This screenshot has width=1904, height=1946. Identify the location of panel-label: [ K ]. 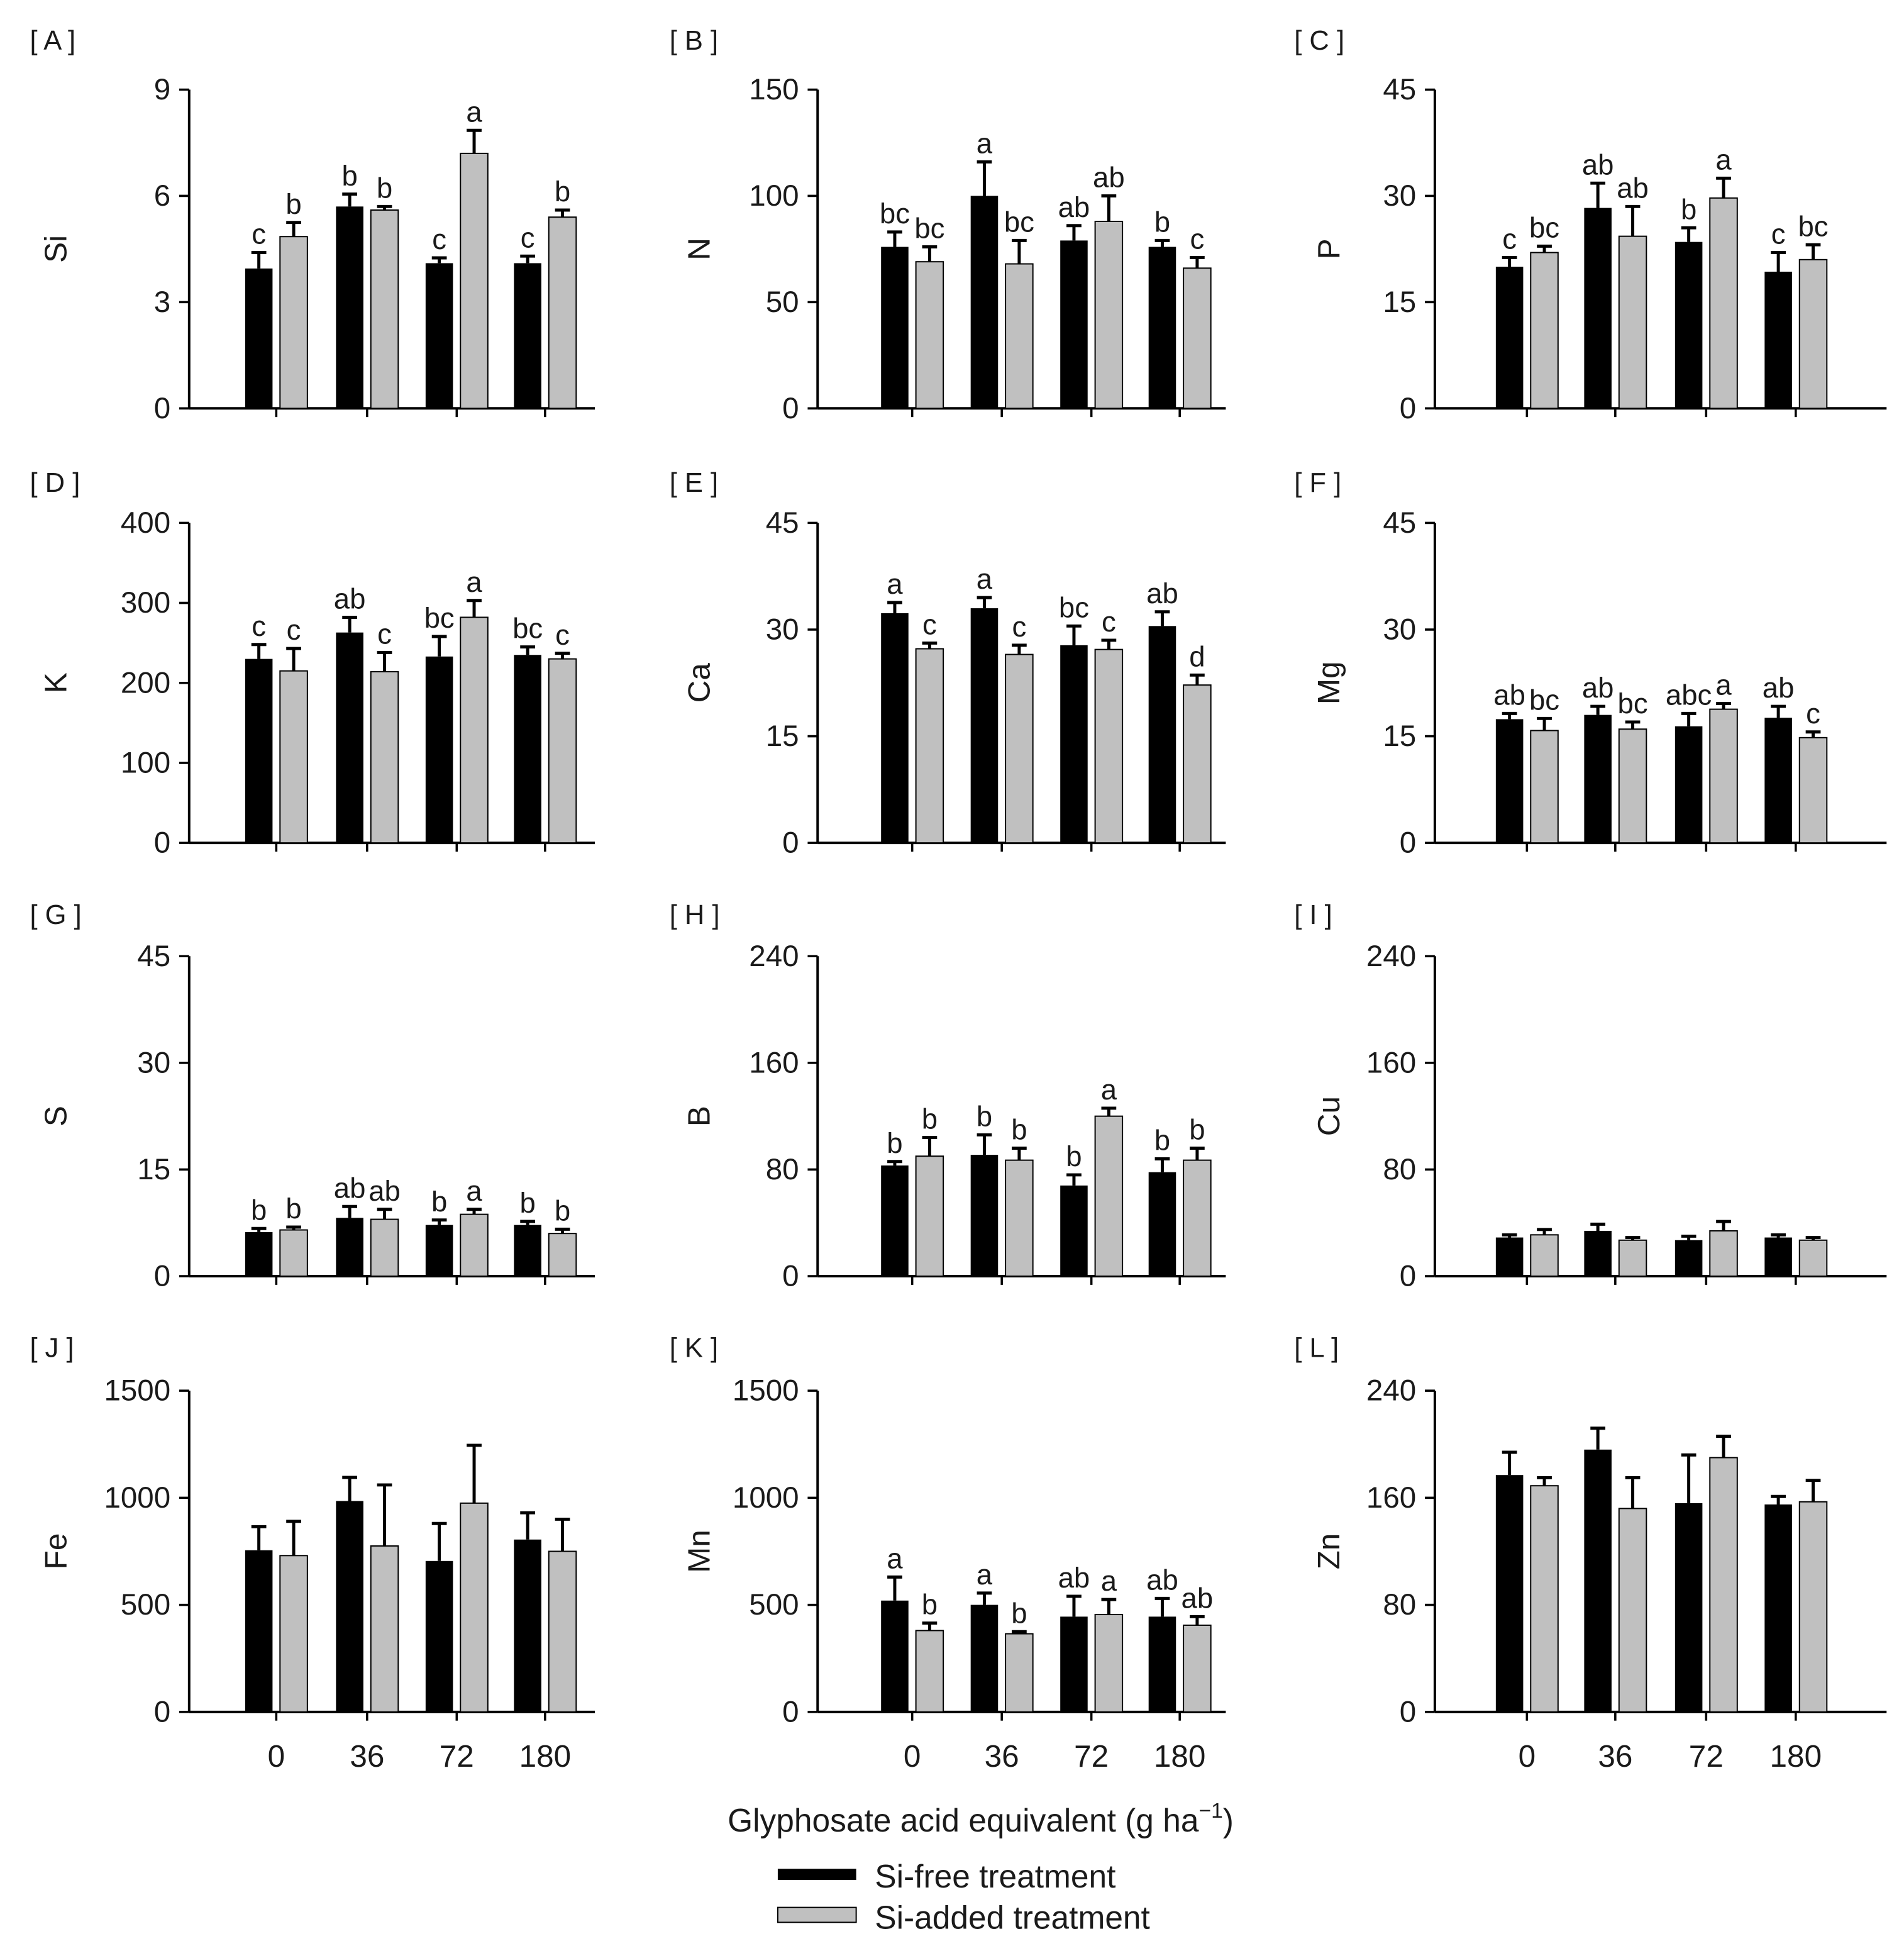
(694, 1348).